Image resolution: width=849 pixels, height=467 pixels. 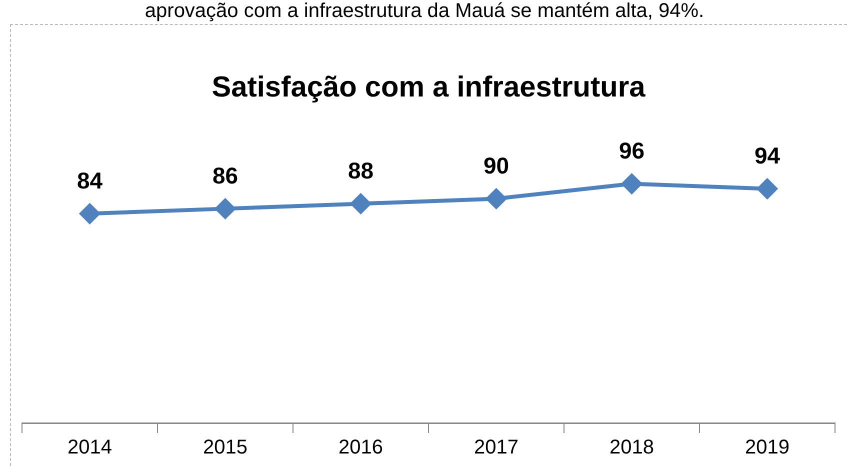 What do you see at coordinates (361, 171) in the screenshot?
I see `data-label: 88` at bounding box center [361, 171].